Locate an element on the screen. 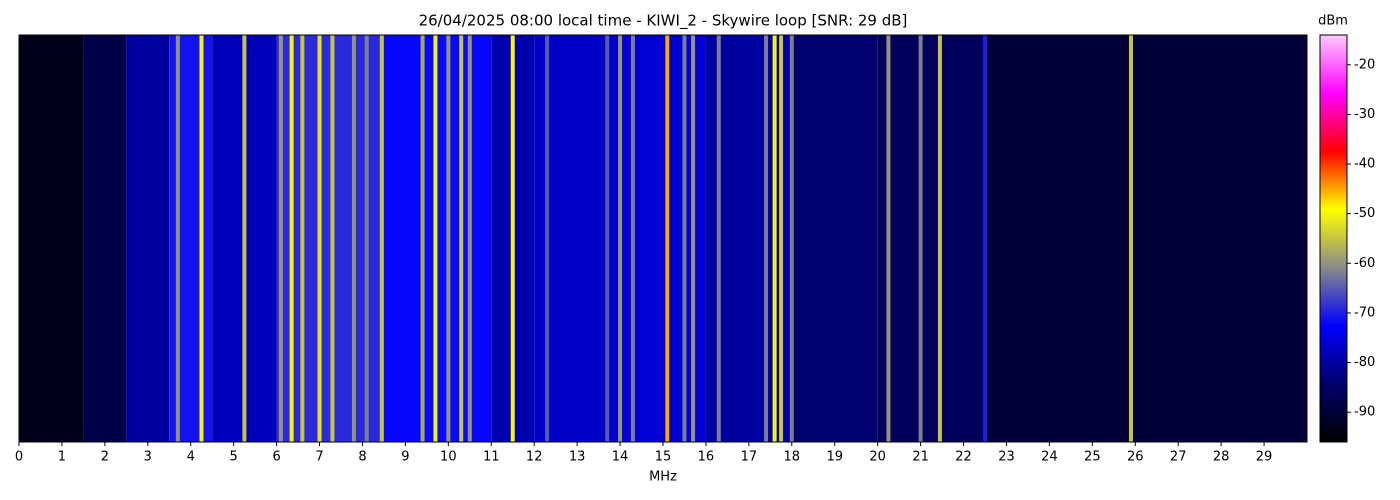 This screenshot has width=1400, height=500. x-tick-label: 13 is located at coordinates (577, 457).